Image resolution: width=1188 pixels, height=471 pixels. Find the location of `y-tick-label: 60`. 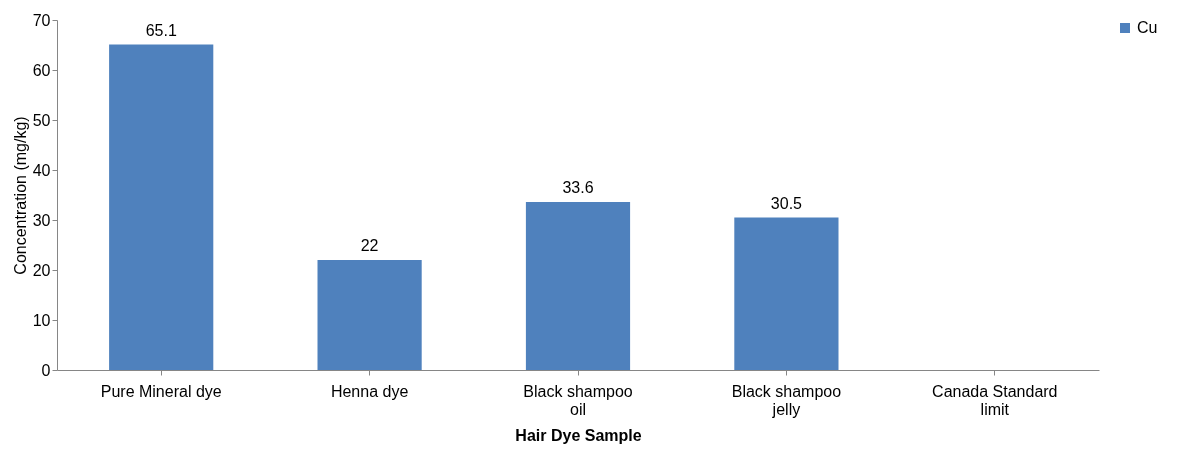

y-tick-label: 60 is located at coordinates (41, 70).